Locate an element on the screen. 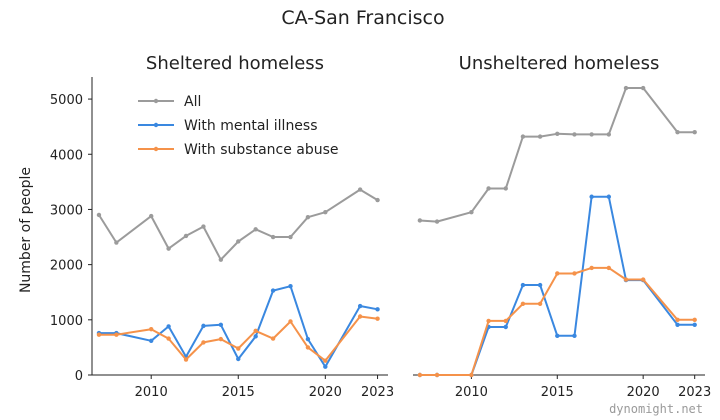 This screenshot has width=720, height=420. panel-subtitle: Unsheltered homeless is located at coordinates (559, 63).